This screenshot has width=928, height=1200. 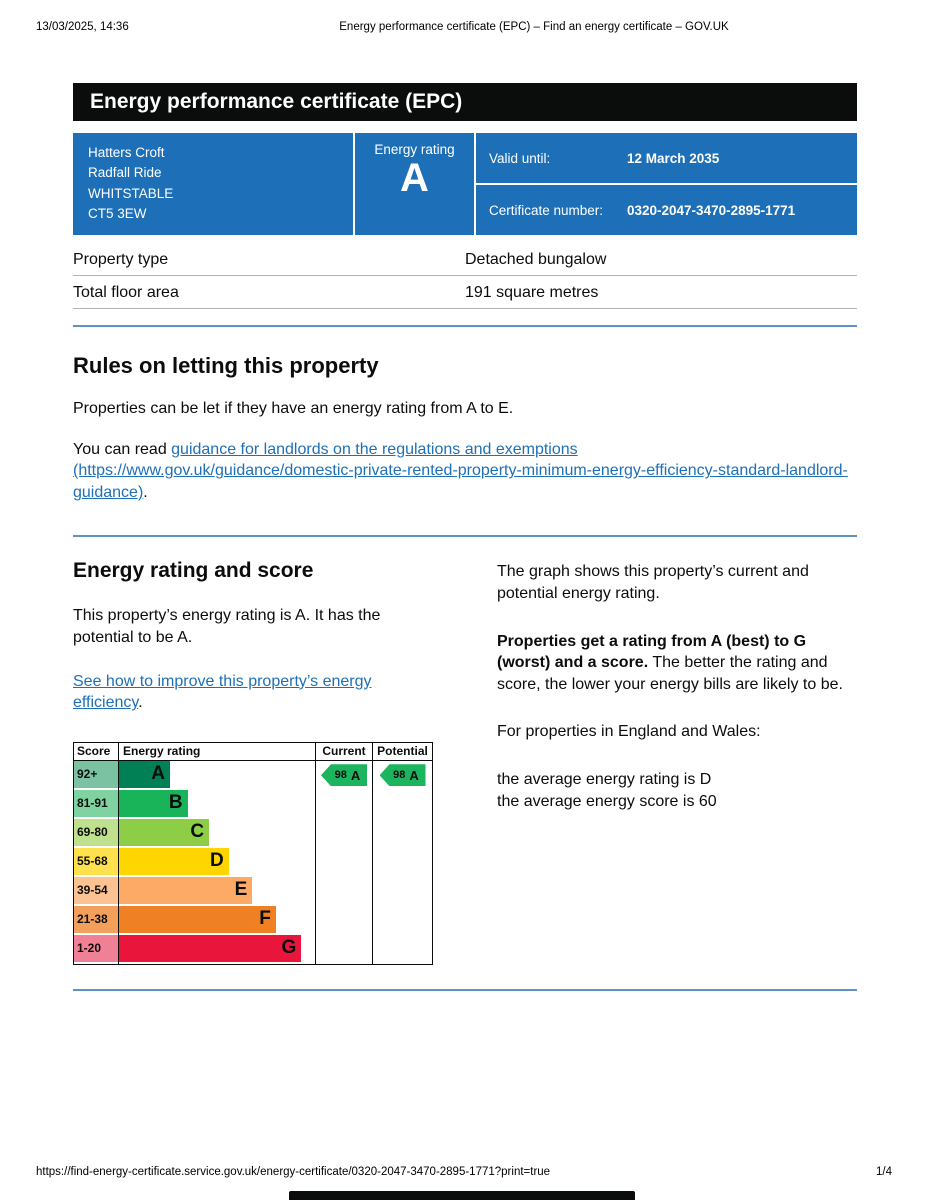 I want to click on band-bar-cell: D, so click(x=217, y=862).